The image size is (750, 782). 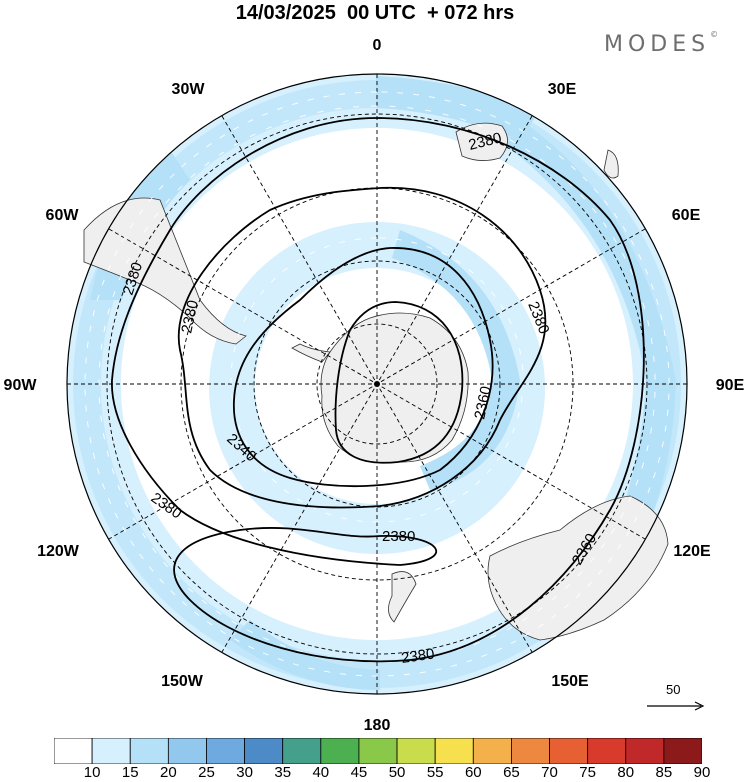 I want to click on lon-label-90e: 90E, so click(x=730, y=385).